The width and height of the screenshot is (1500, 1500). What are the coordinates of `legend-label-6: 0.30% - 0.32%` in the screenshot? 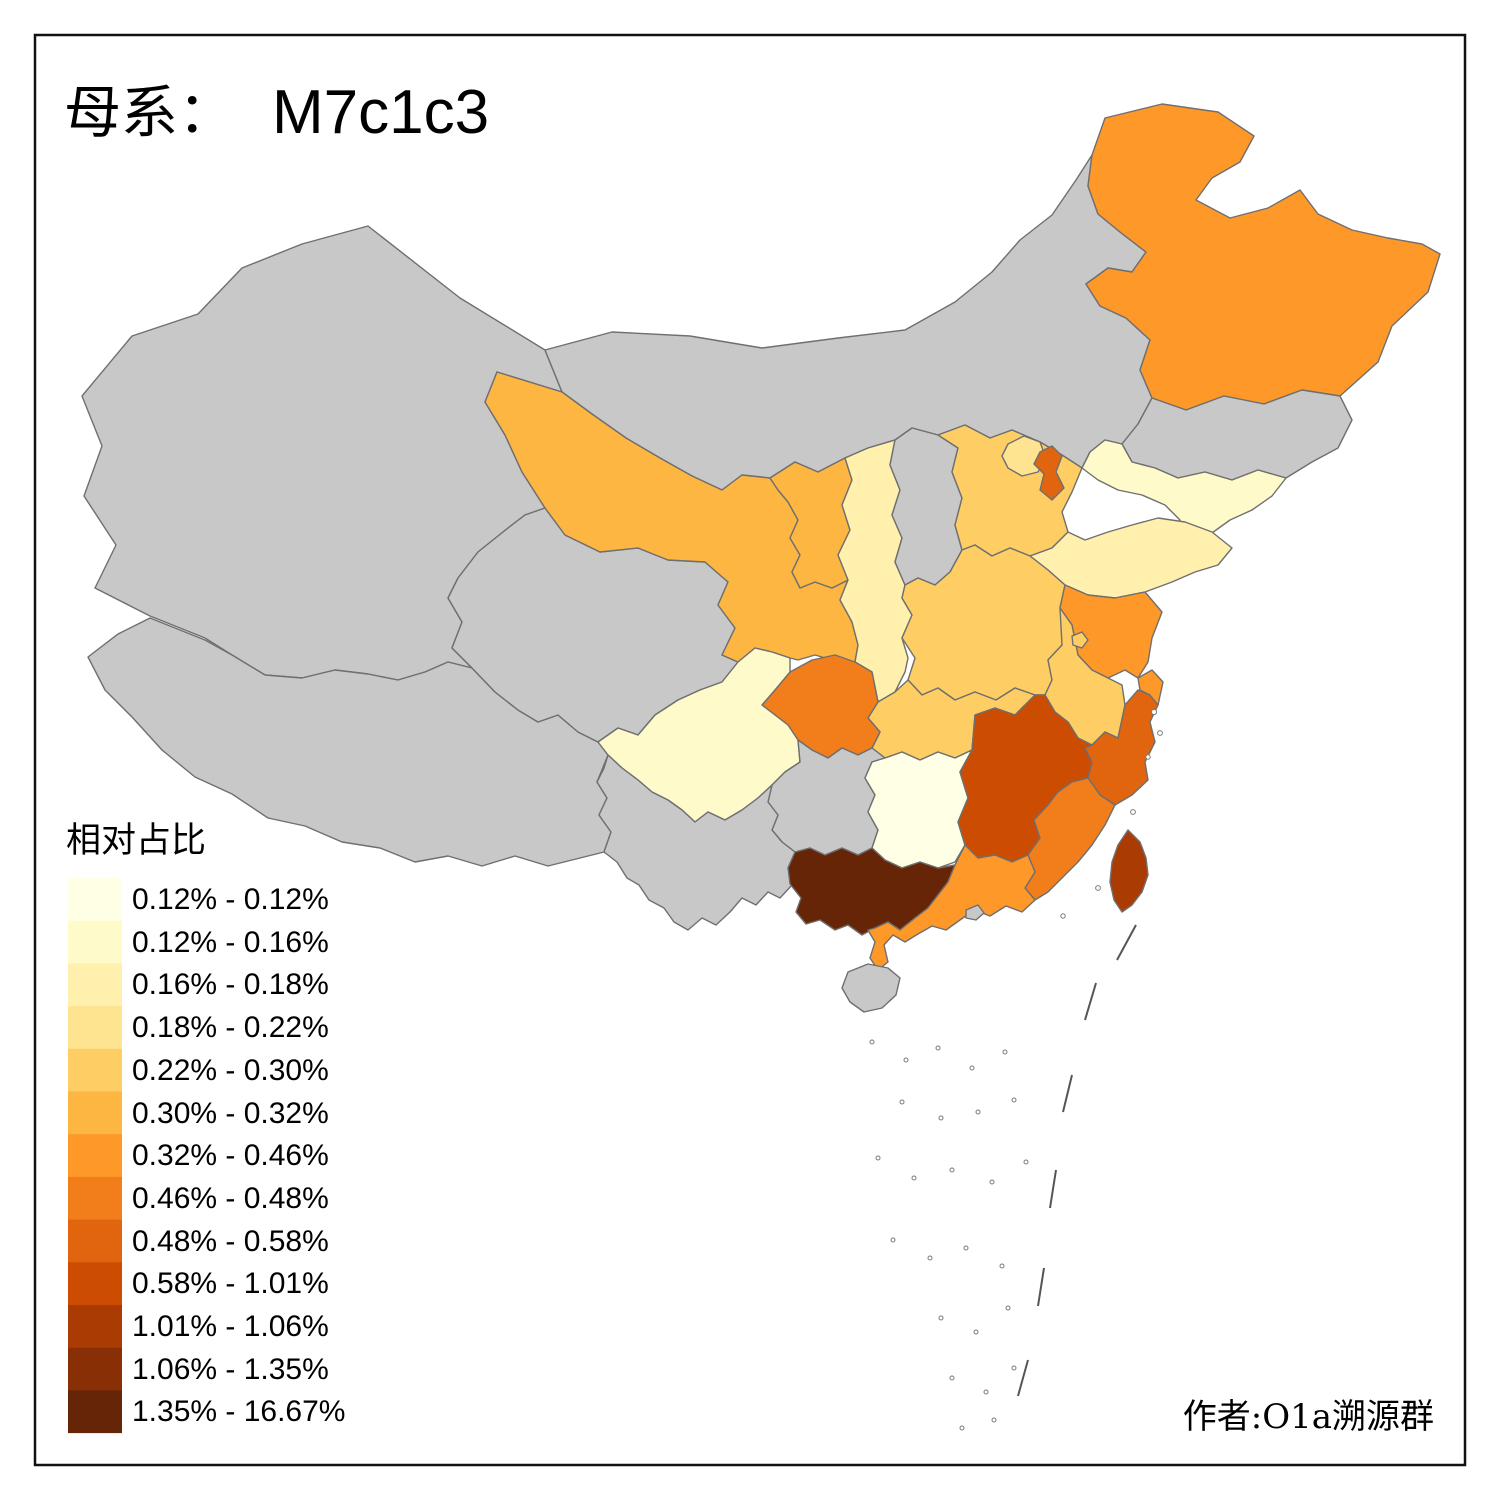 It's located at (230, 1113).